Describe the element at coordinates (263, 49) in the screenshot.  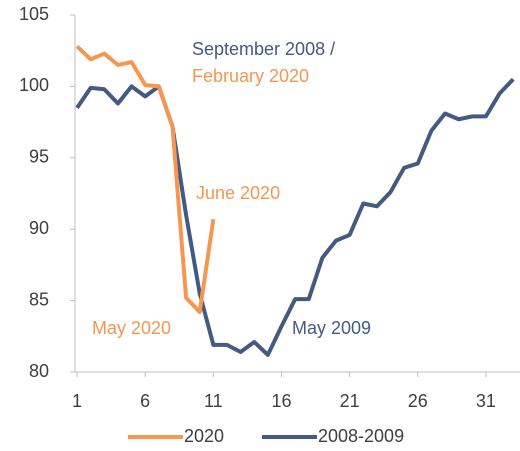
I see `annotation: September 2008 /` at that location.